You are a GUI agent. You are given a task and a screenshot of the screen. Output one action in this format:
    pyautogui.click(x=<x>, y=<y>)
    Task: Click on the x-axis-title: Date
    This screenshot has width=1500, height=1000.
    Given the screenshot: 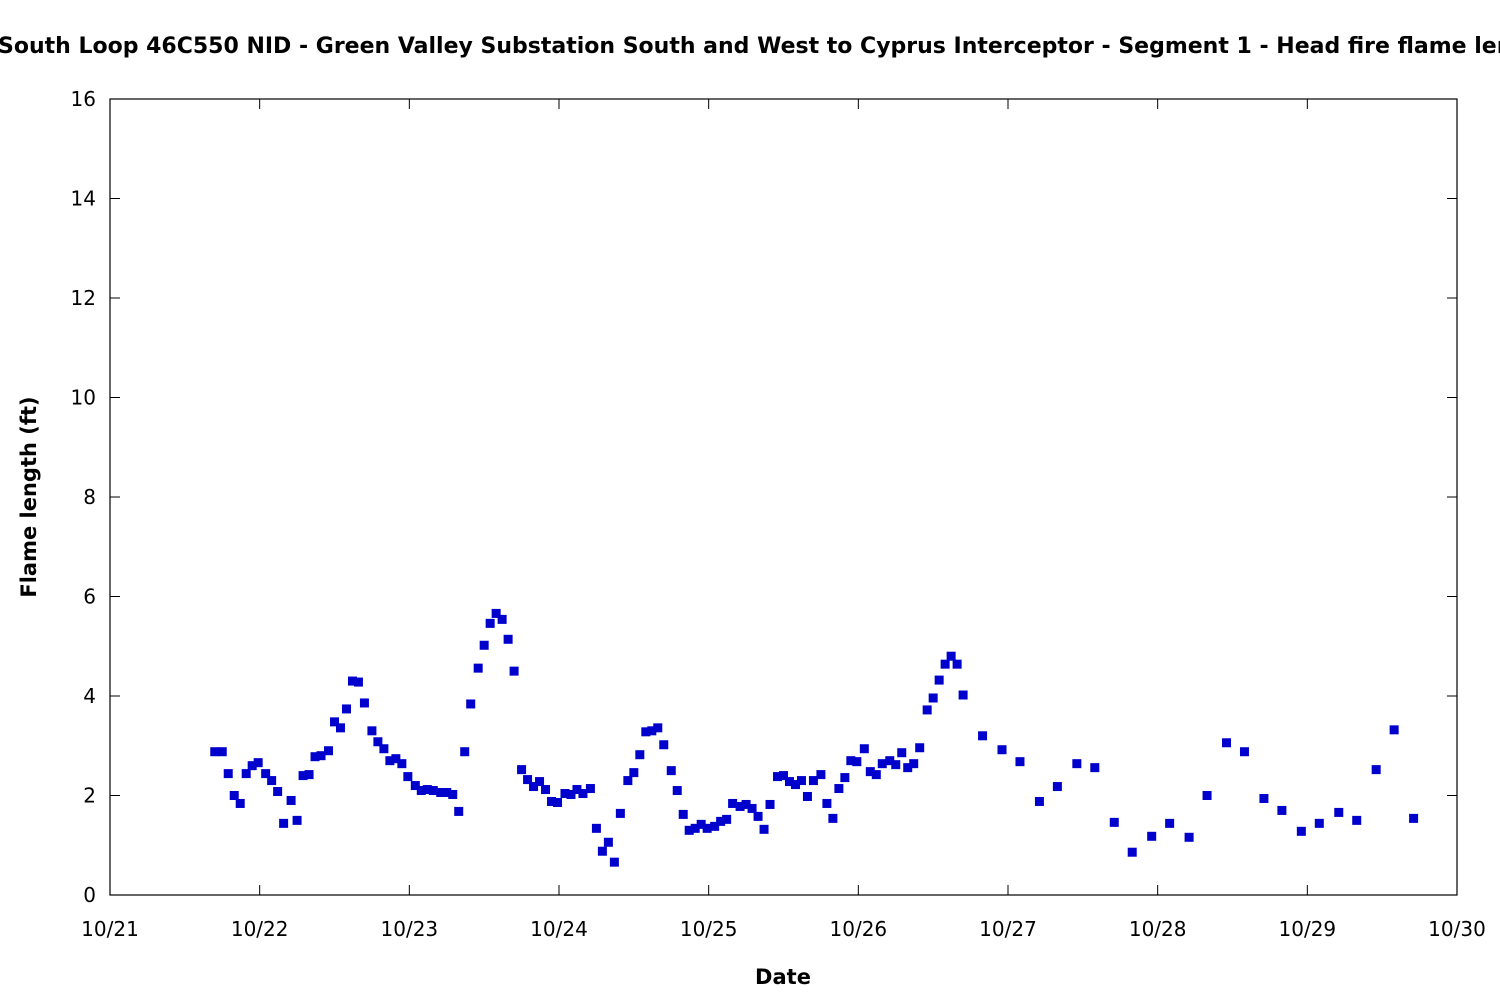 What is the action you would take?
    pyautogui.click(x=783, y=977)
    